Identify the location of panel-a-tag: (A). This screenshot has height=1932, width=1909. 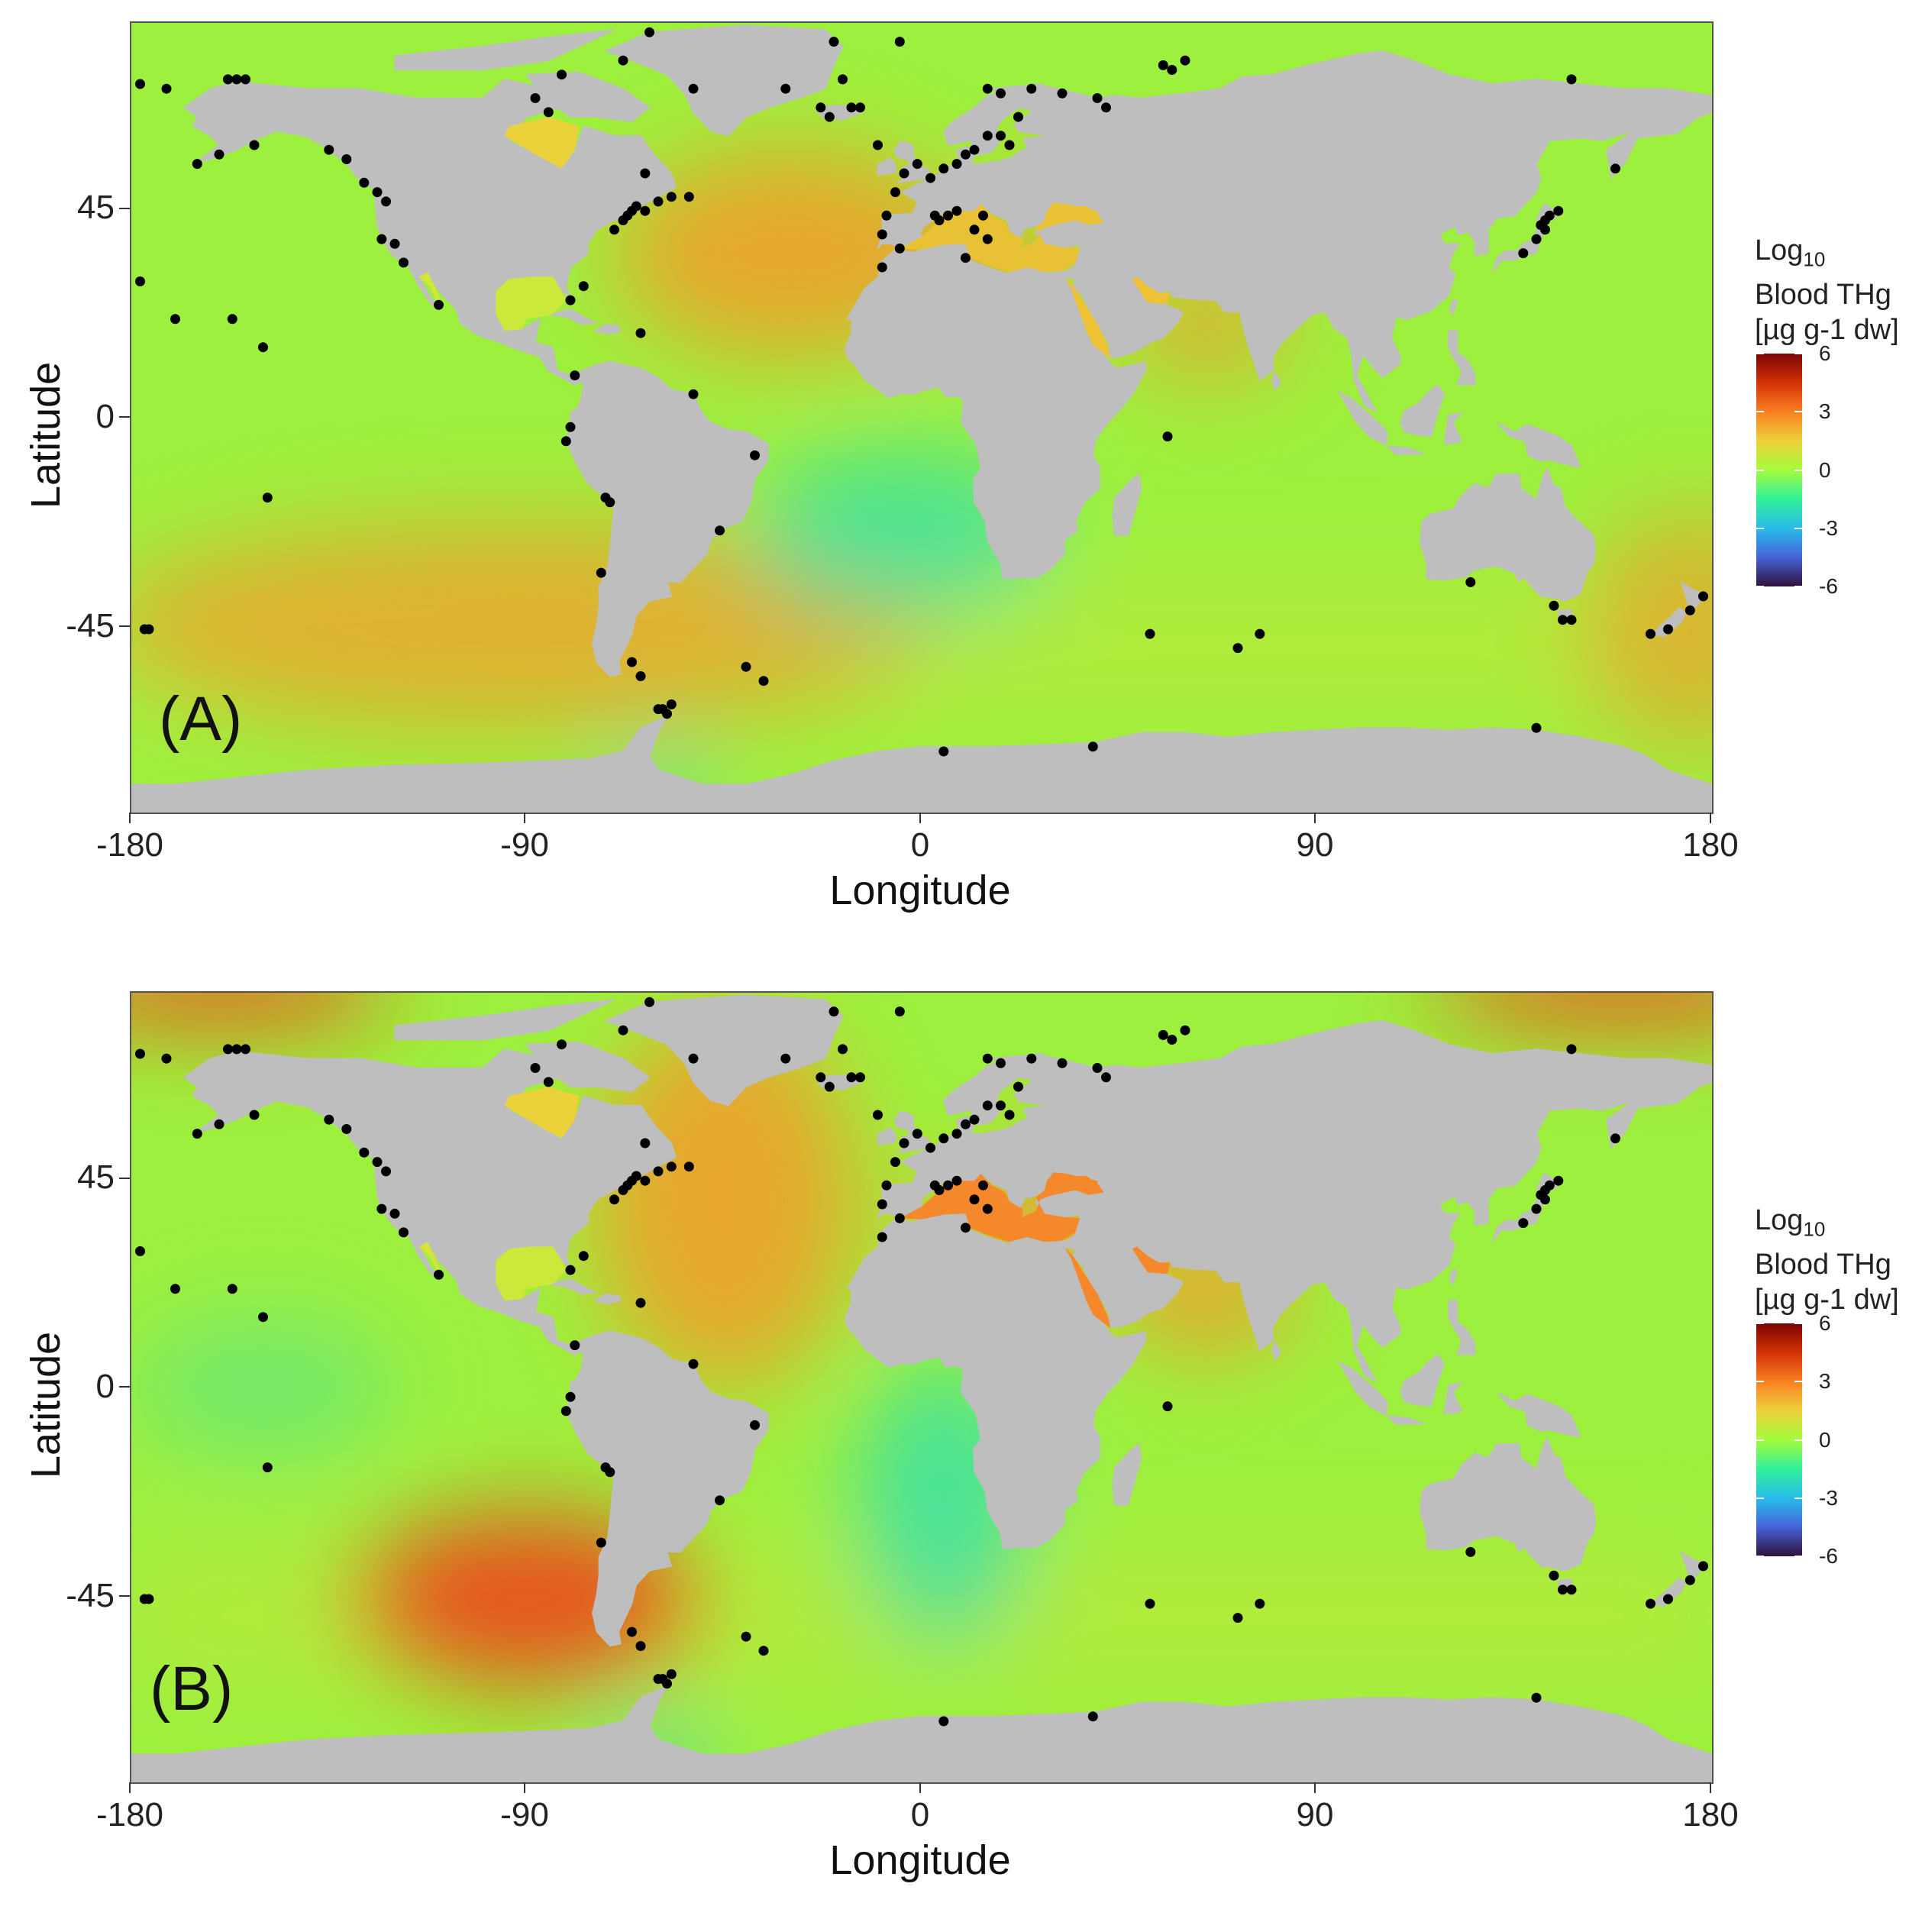
(201, 719).